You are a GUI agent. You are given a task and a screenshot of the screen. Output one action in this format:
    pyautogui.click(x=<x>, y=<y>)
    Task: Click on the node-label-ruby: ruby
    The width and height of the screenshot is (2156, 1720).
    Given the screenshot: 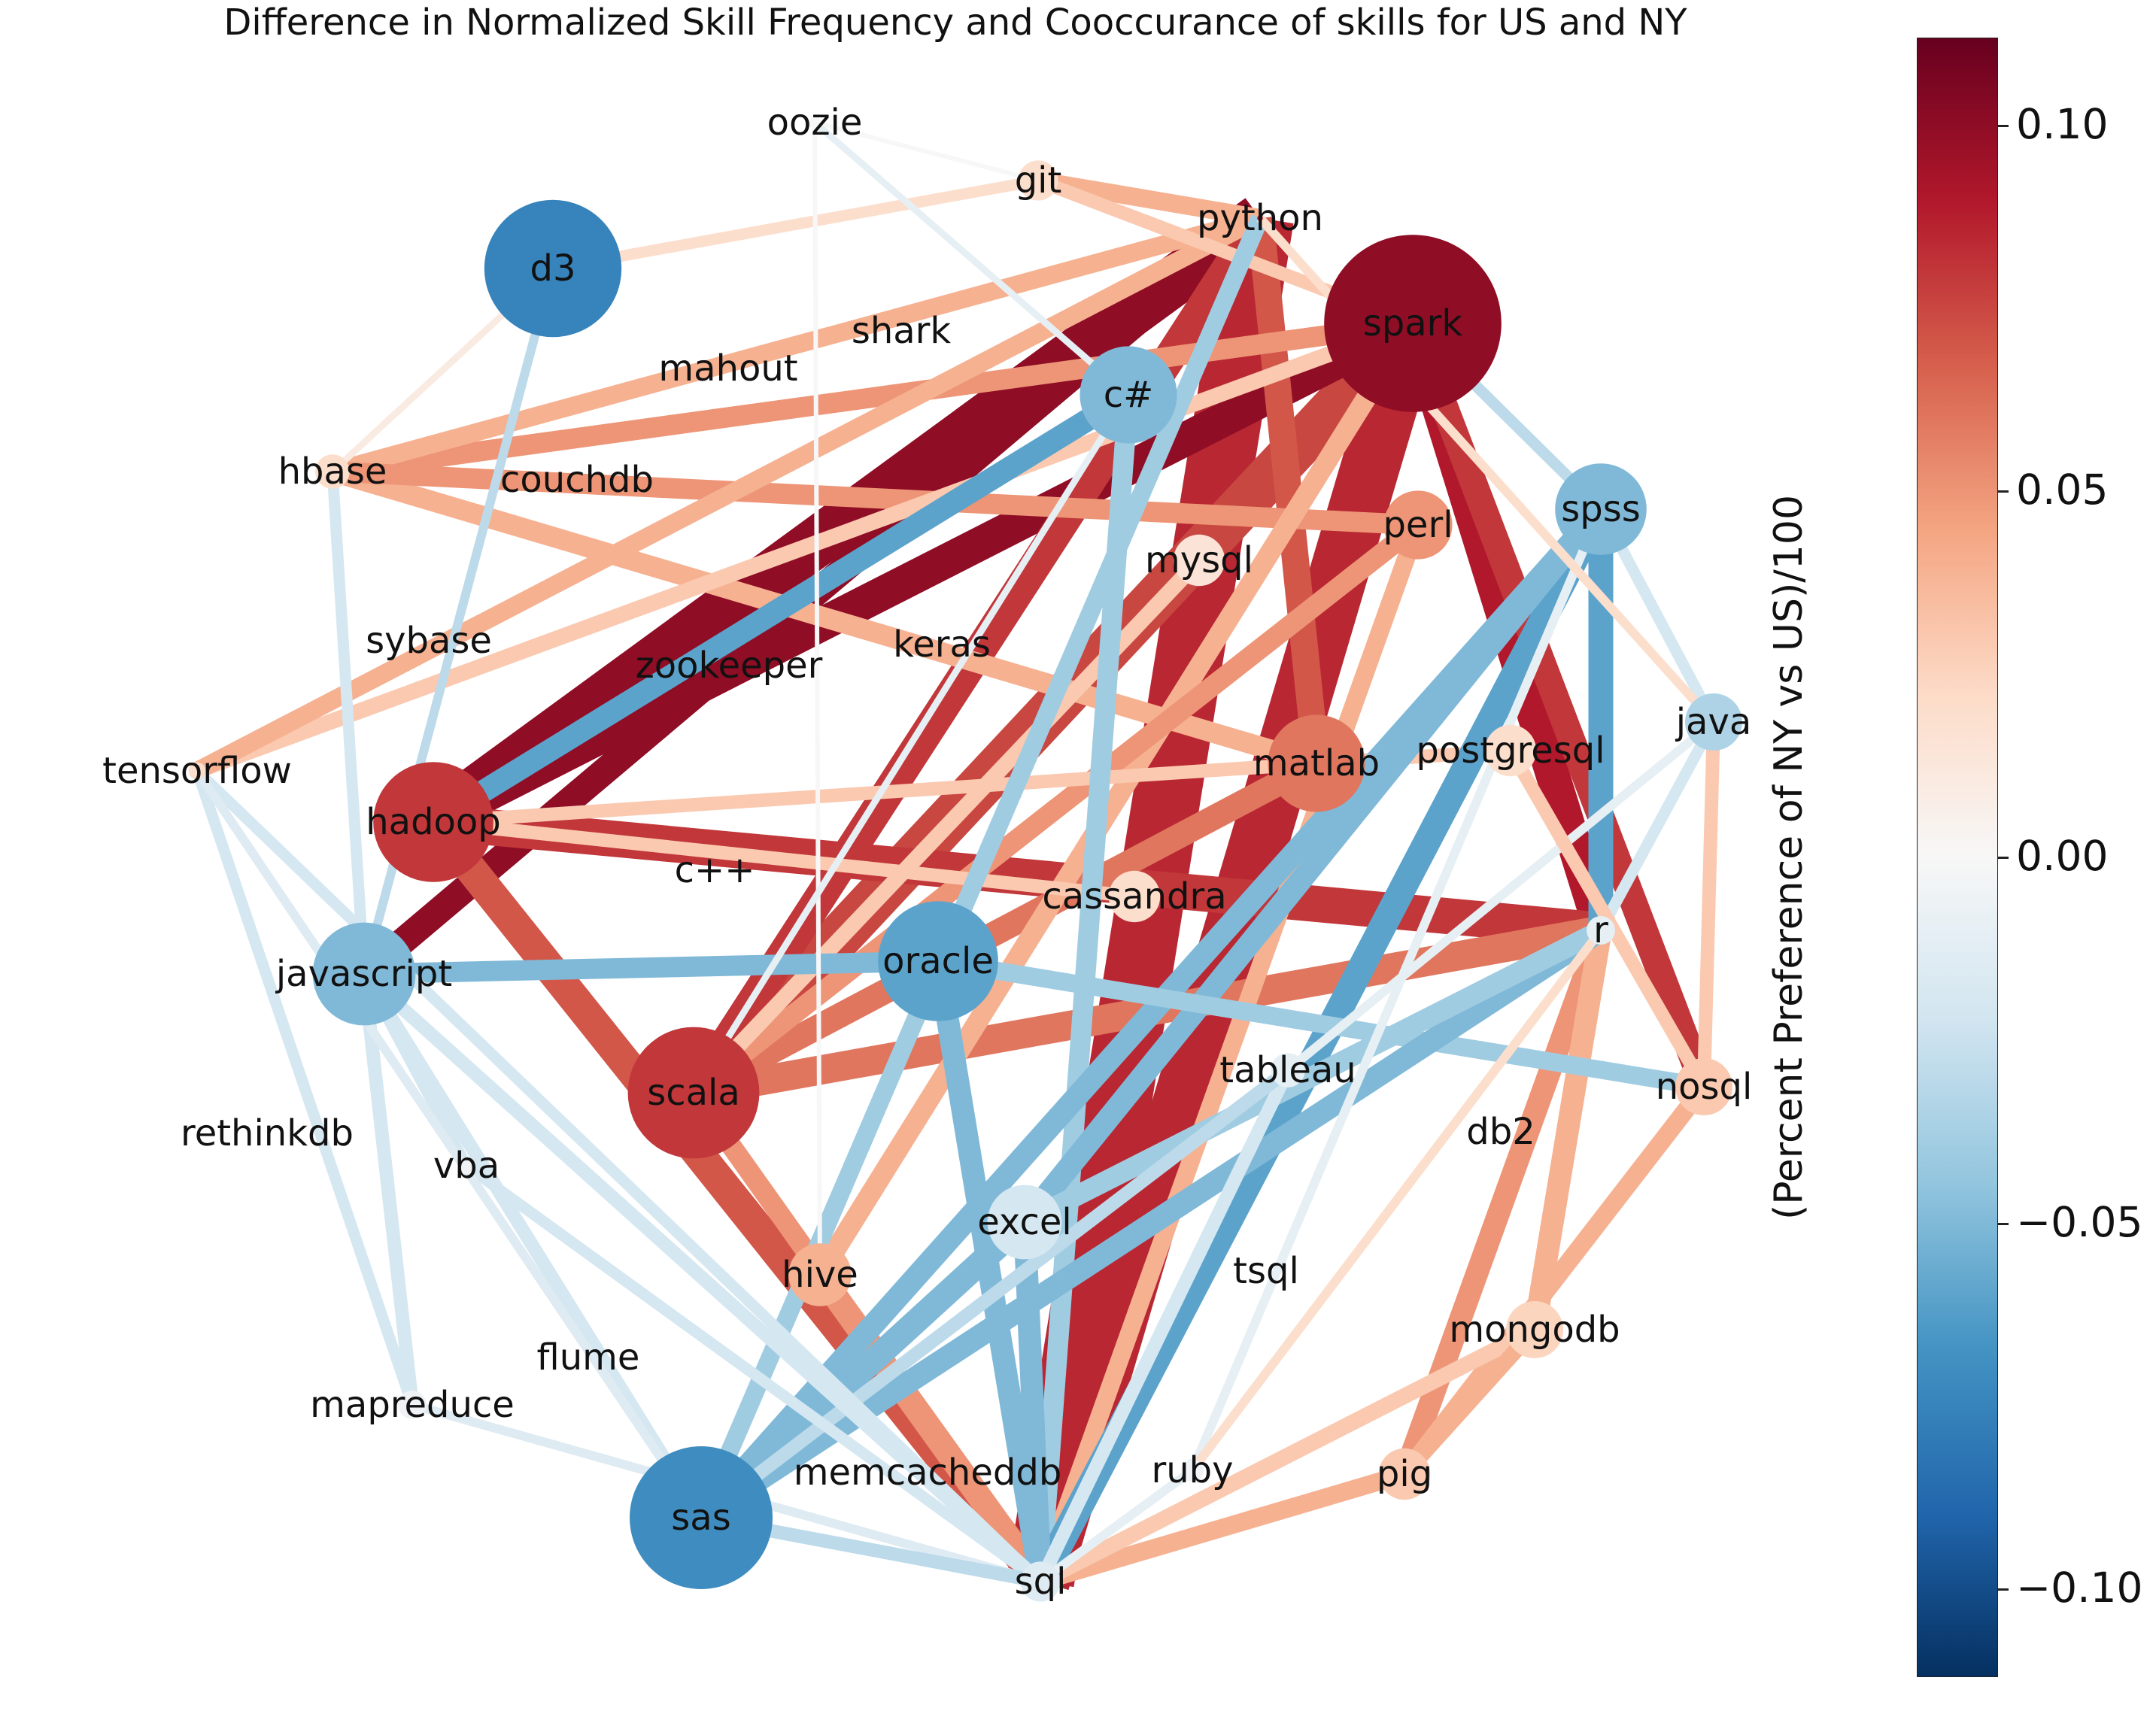 What is the action you would take?
    pyautogui.click(x=1192, y=1470)
    